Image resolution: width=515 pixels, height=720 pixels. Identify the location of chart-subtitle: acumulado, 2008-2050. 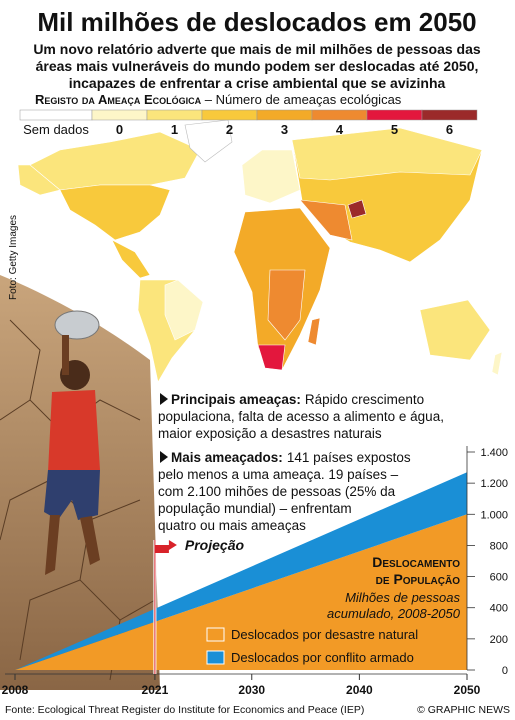
(394, 613).